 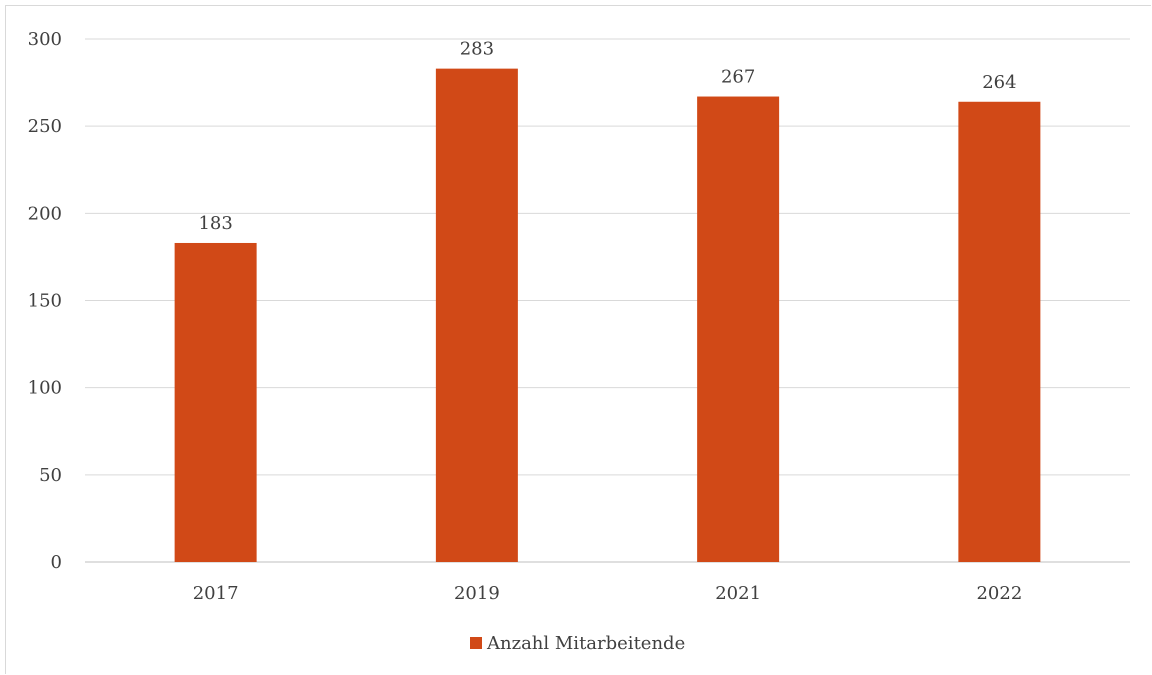 I want to click on y-tick-label: 300, so click(x=45, y=39).